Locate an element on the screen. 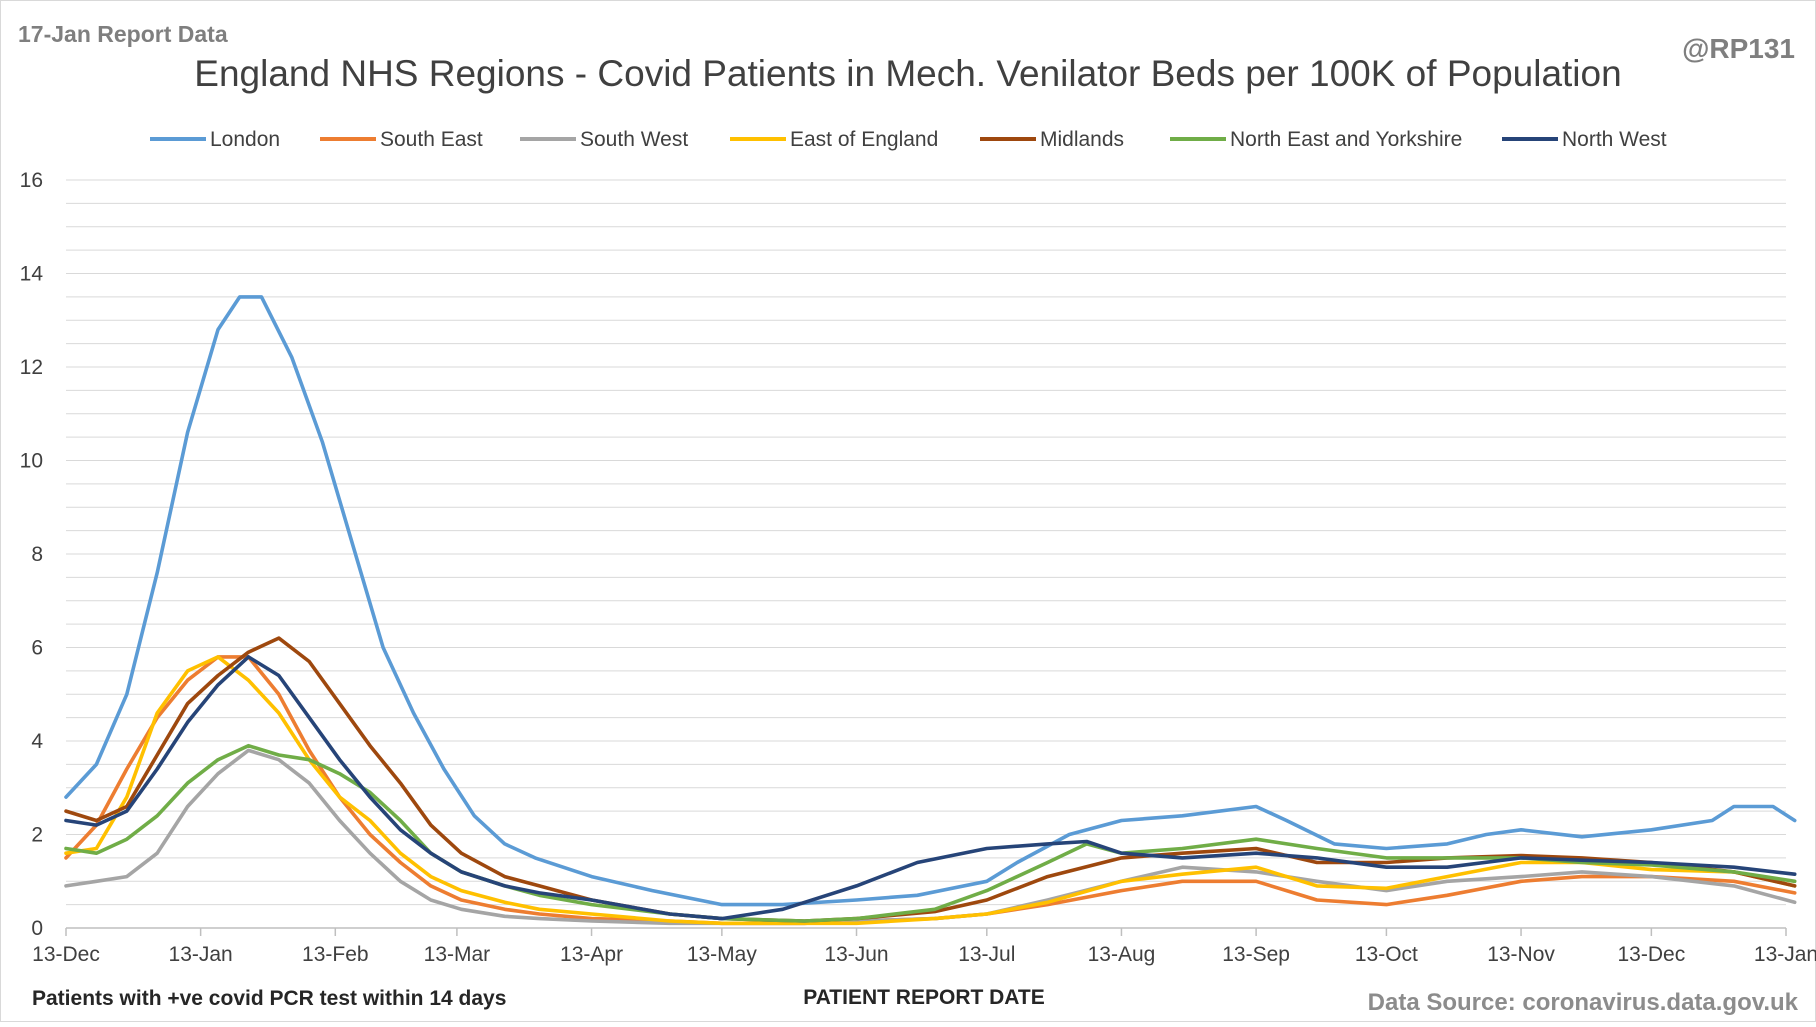  y-tick-label: 16 is located at coordinates (31, 180).